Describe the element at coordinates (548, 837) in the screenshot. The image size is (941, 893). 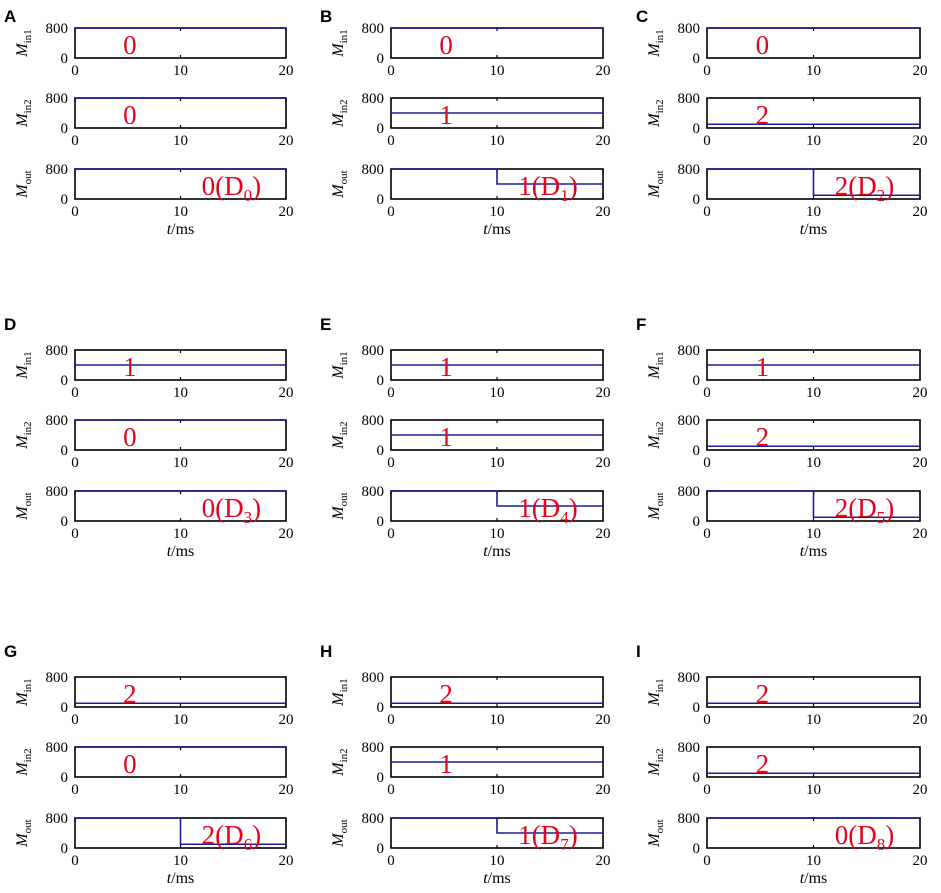
I see `state-annotation: 1(D7)` at that location.